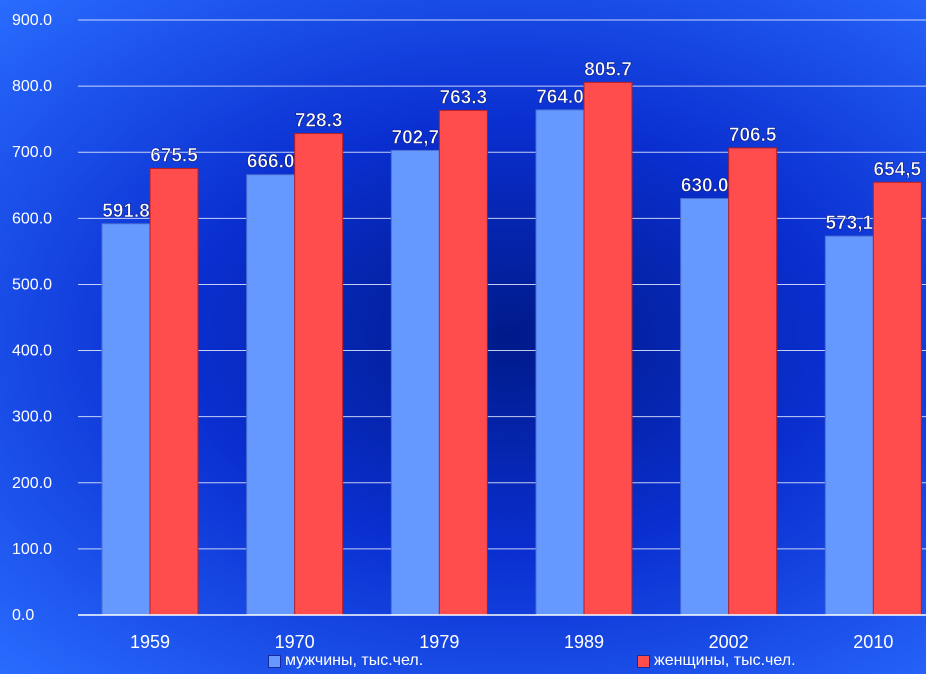 Image resolution: width=926 pixels, height=674 pixels. I want to click on y-tick-label: 500.0, so click(32, 284).